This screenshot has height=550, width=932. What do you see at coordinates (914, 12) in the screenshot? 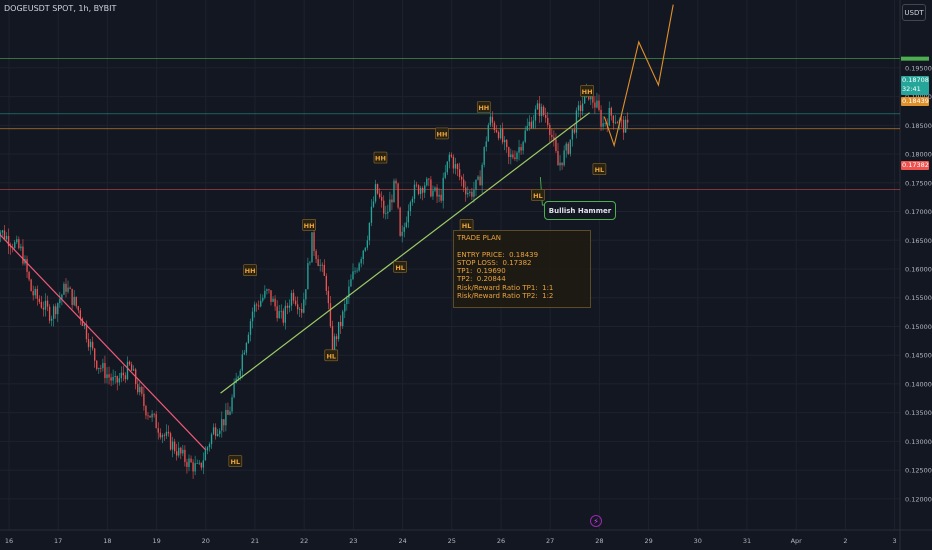
I see `currency-button: USDT` at bounding box center [914, 12].